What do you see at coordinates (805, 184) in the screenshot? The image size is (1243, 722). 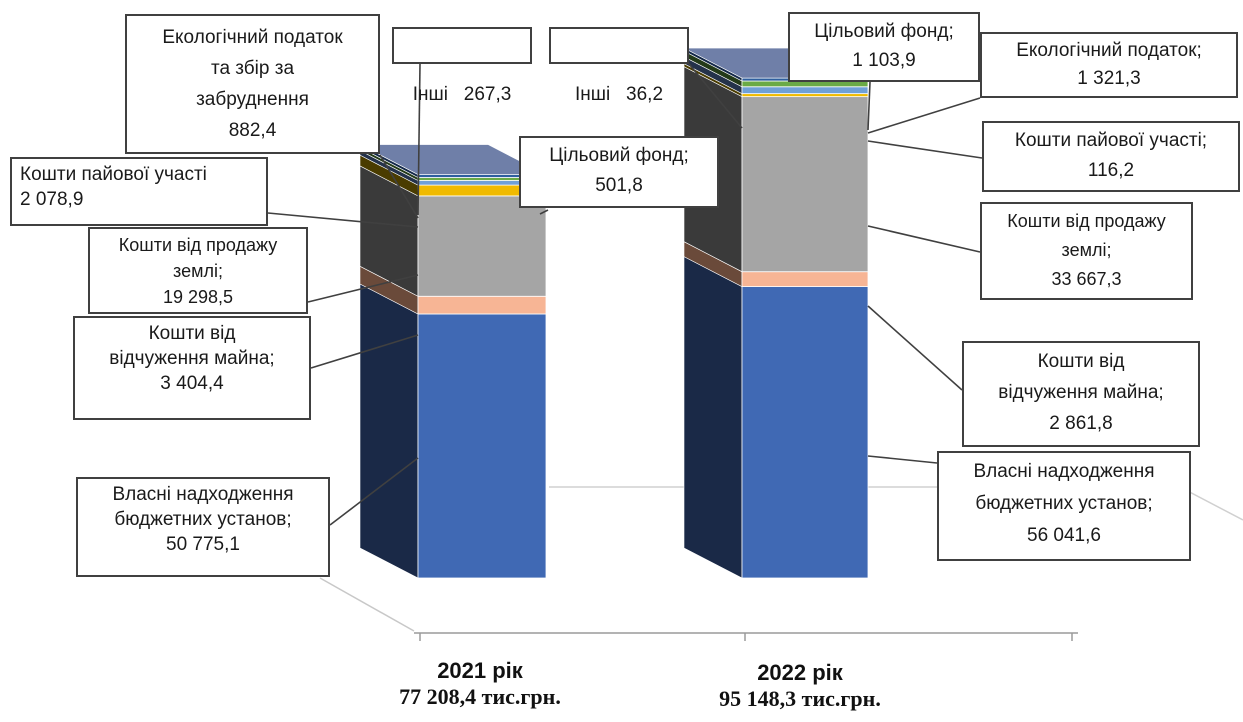 I see `bar-segment-2022 рік-2` at bounding box center [805, 184].